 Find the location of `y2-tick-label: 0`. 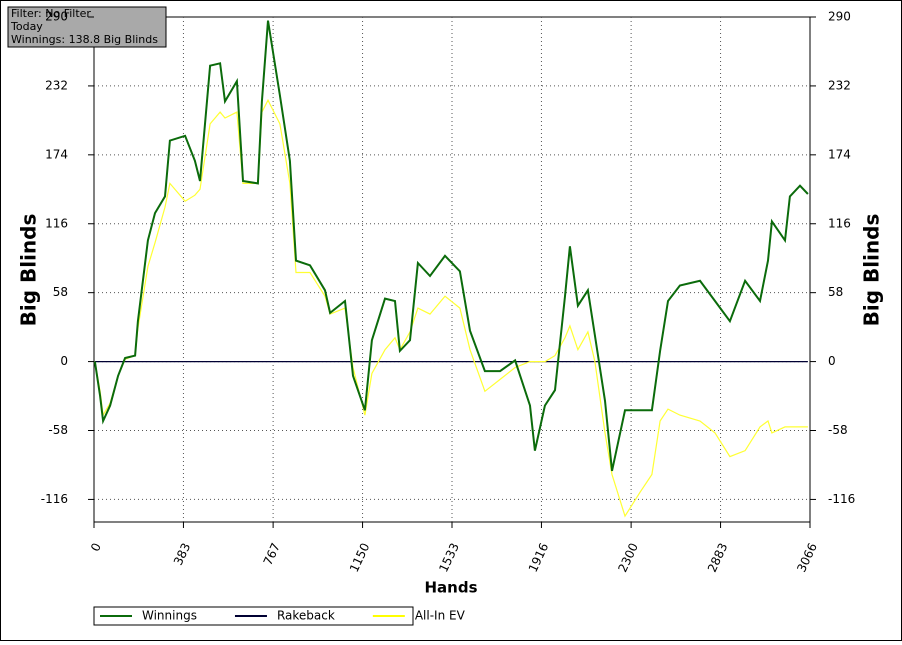

y2-tick-label: 0 is located at coordinates (832, 361).